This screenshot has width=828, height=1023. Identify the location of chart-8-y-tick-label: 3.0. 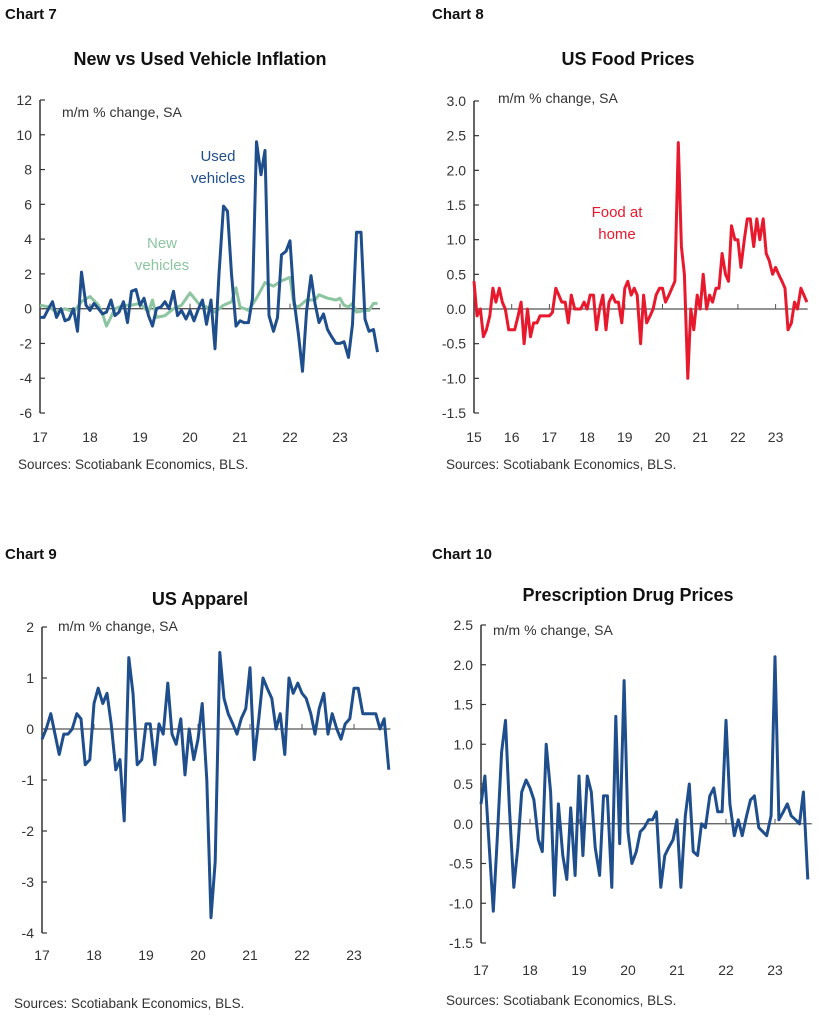
(457, 101).